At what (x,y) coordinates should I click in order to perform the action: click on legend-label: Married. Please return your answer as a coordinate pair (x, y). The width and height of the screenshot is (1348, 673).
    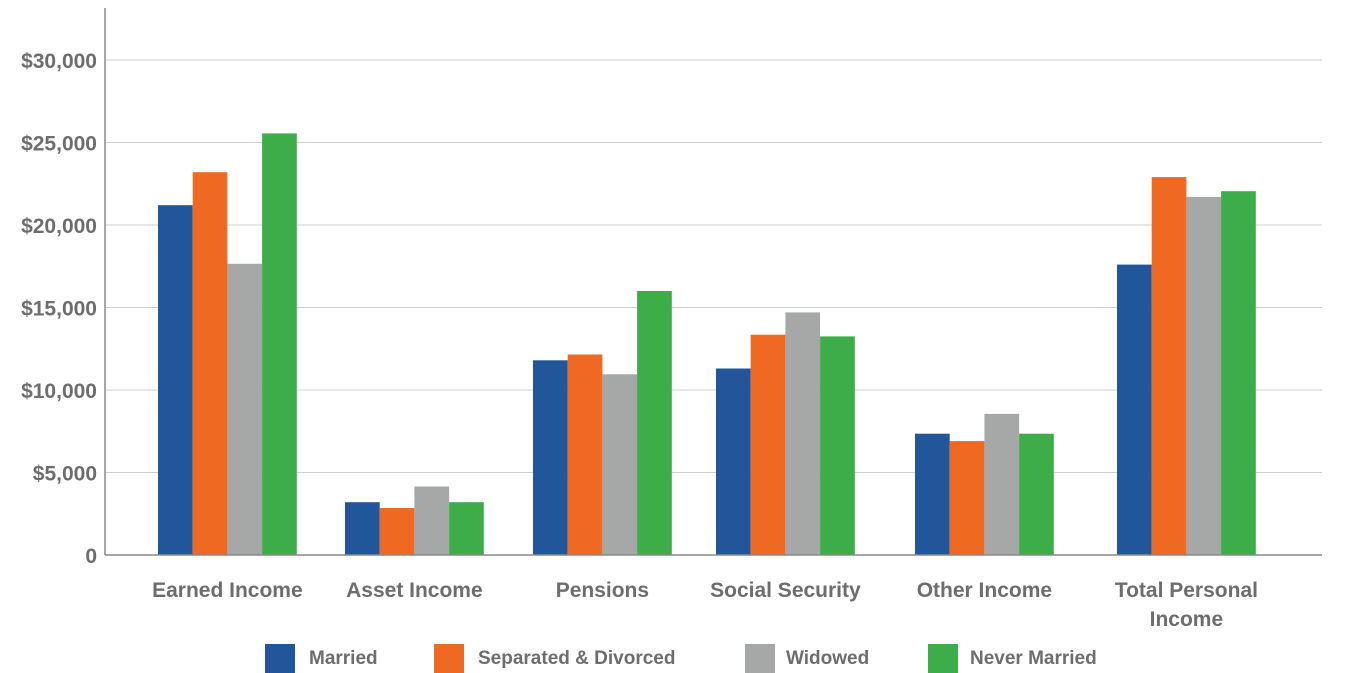
    Looking at the image, I should click on (343, 658).